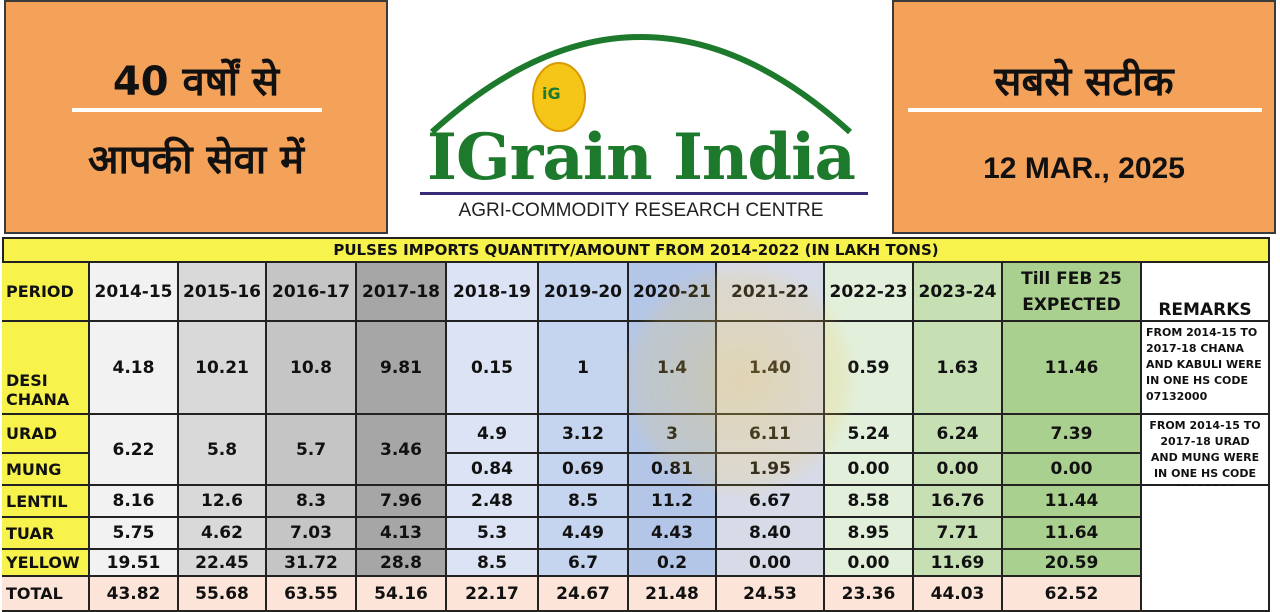 This screenshot has width=1280, height=612. What do you see at coordinates (493, 534) in the screenshot?
I see `table-cell: 5.3` at bounding box center [493, 534].